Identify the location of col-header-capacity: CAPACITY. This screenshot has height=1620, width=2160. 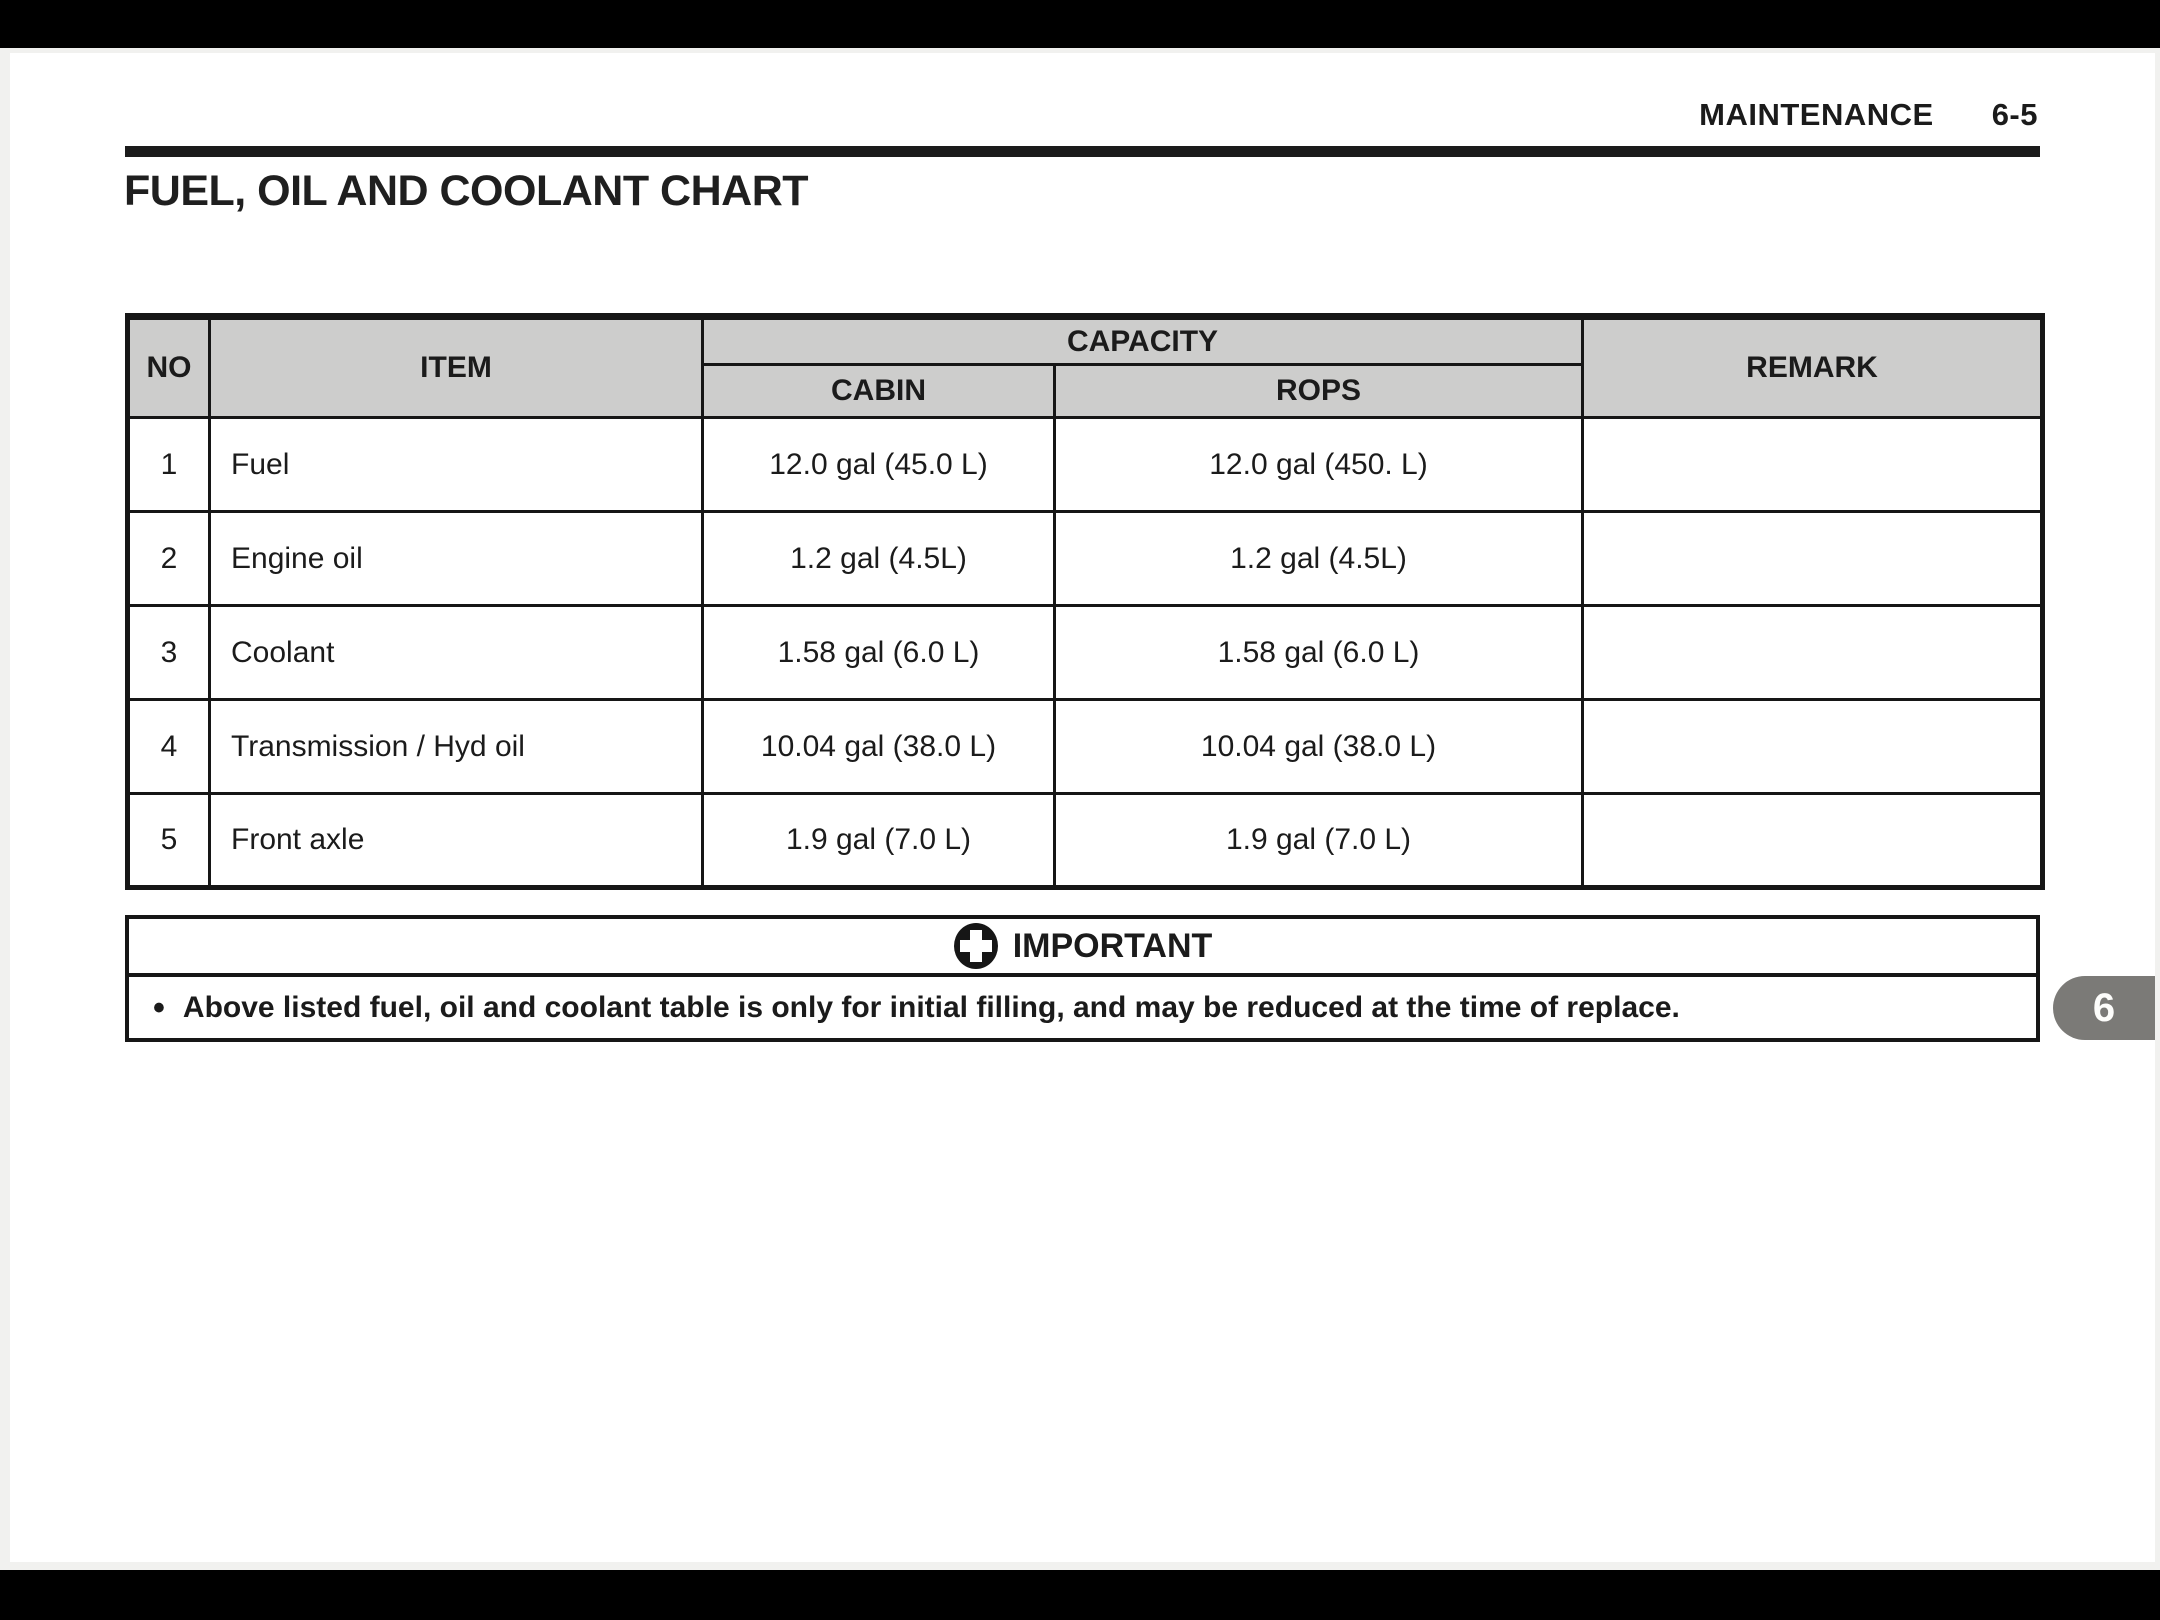
(1142, 340).